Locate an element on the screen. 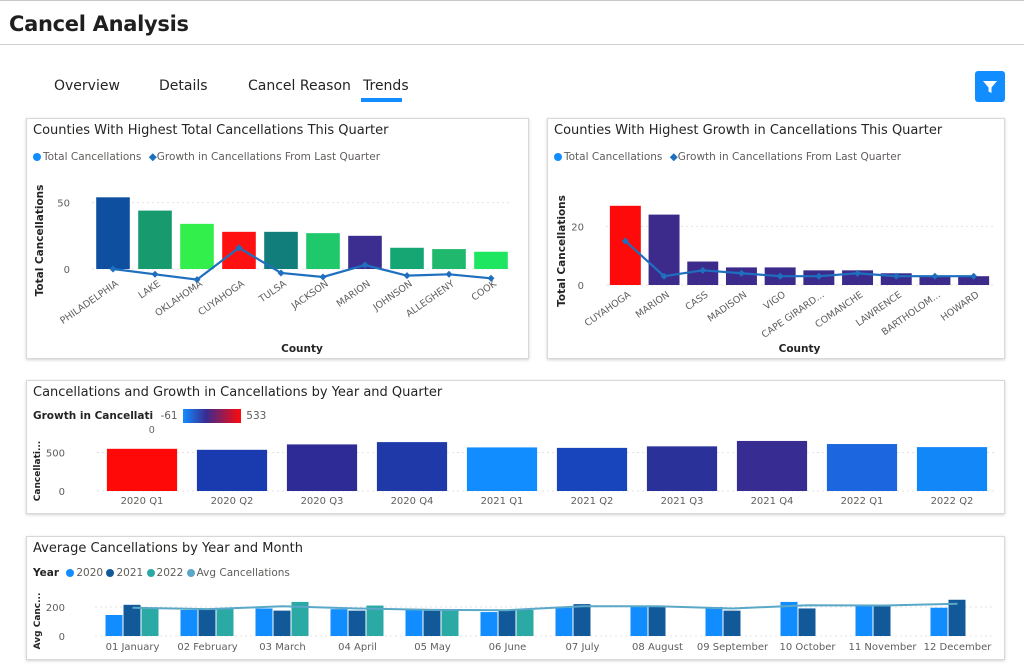  page-title: Cancel Analysis is located at coordinates (99, 24).